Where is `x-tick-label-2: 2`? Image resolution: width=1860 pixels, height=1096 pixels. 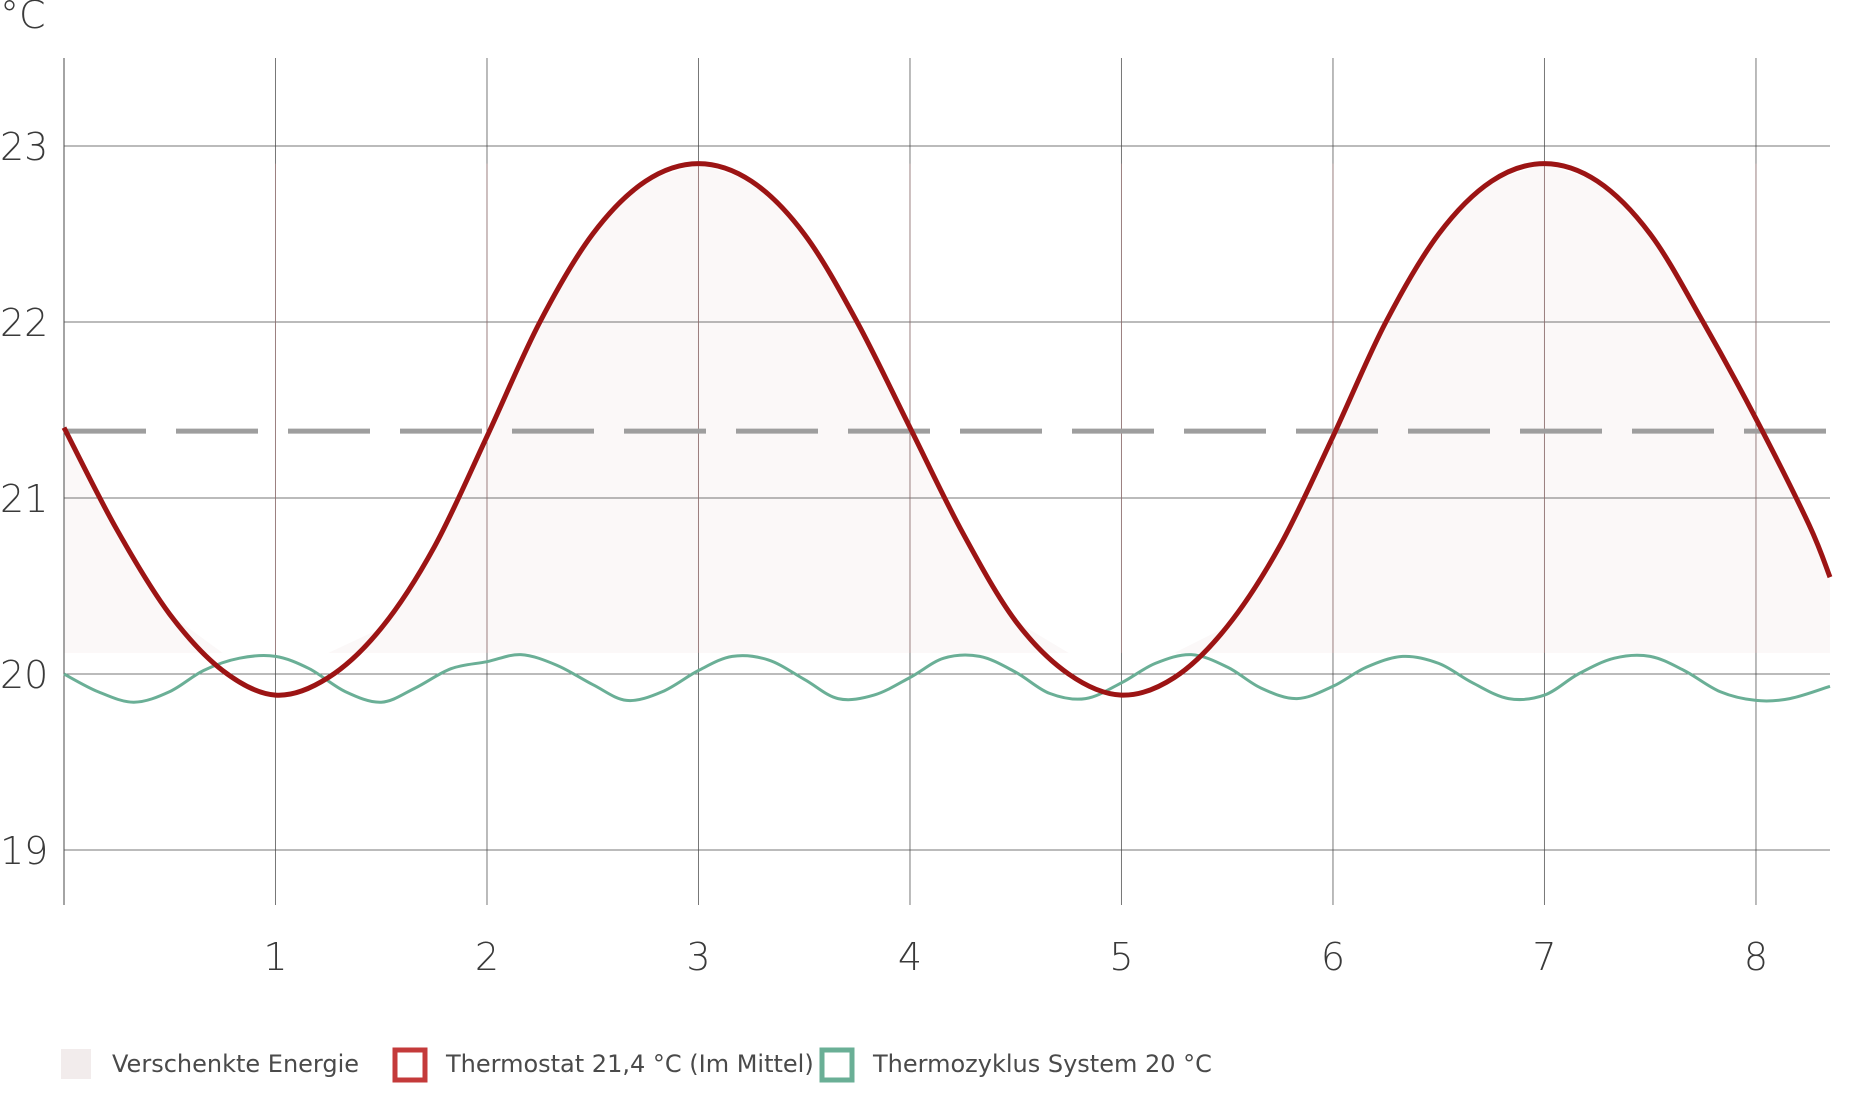
x-tick-label-2: 2 is located at coordinates (487, 957).